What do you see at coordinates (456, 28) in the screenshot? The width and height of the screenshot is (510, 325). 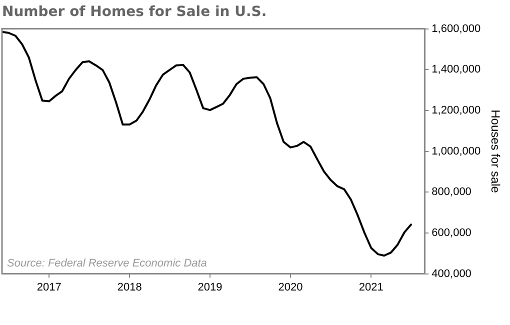 I see `y2-tick-label: 1,600,000` at bounding box center [456, 28].